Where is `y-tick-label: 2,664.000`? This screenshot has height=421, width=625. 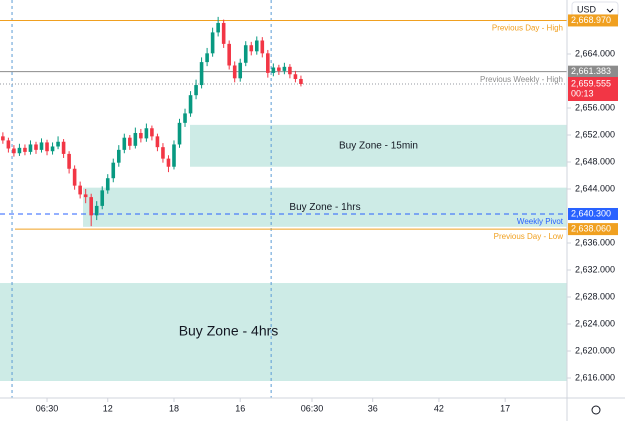 y-tick-label: 2,664.000 is located at coordinates (595, 53).